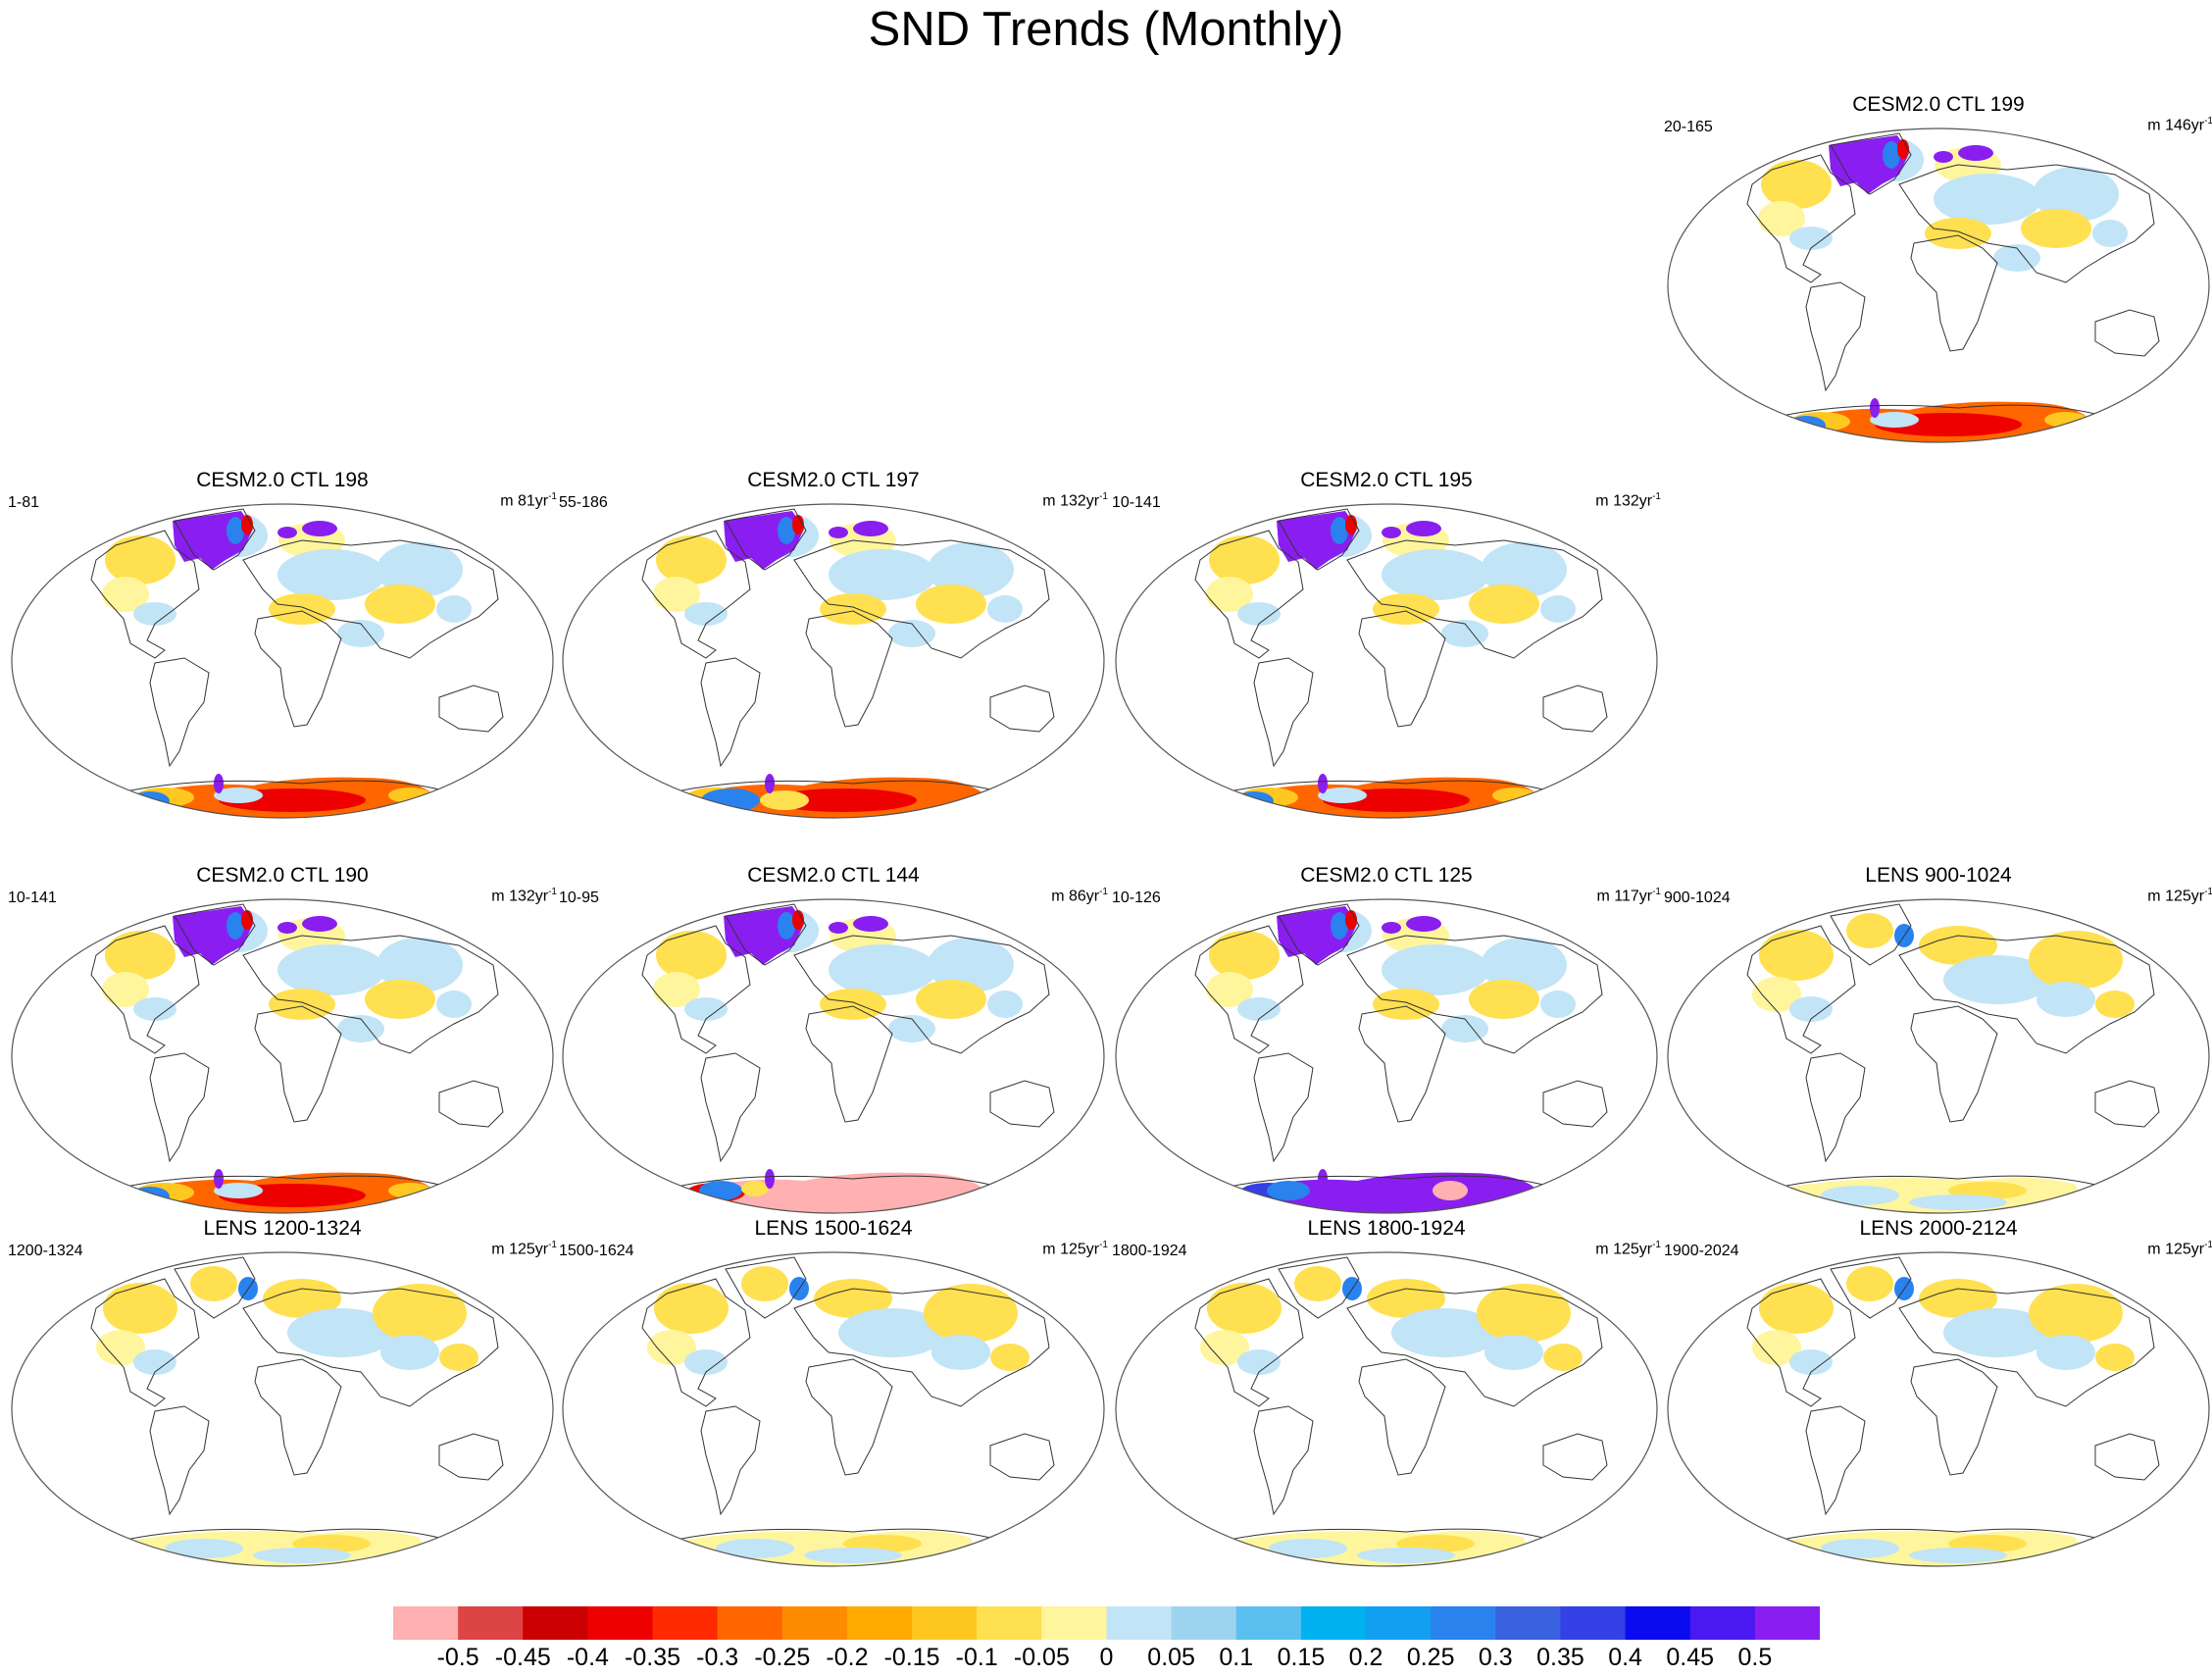 The height and width of the screenshot is (1677, 2212). I want to click on map-svg, so click(282, 1056).